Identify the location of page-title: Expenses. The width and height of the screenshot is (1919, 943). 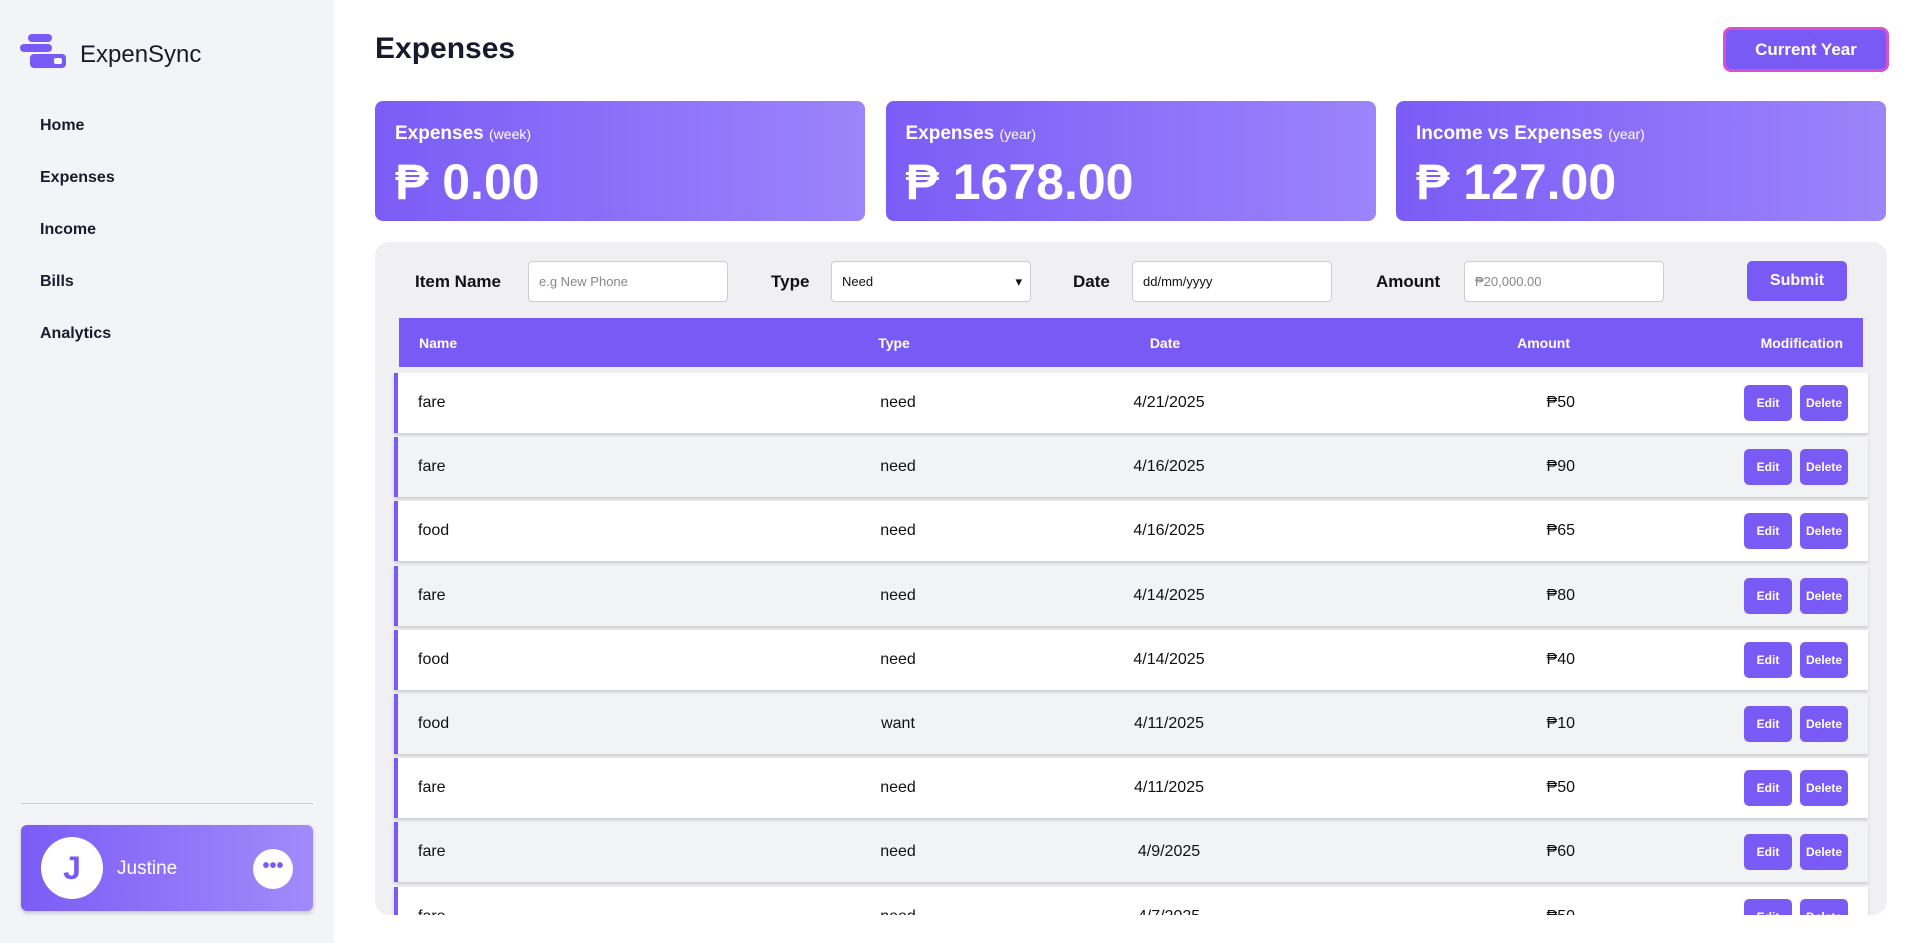
(445, 48).